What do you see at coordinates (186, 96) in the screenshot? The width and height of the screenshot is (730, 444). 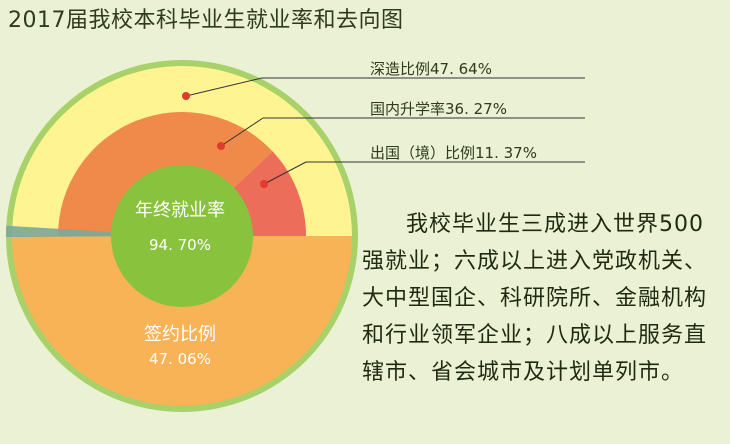 I see `marker-dot-further-study` at bounding box center [186, 96].